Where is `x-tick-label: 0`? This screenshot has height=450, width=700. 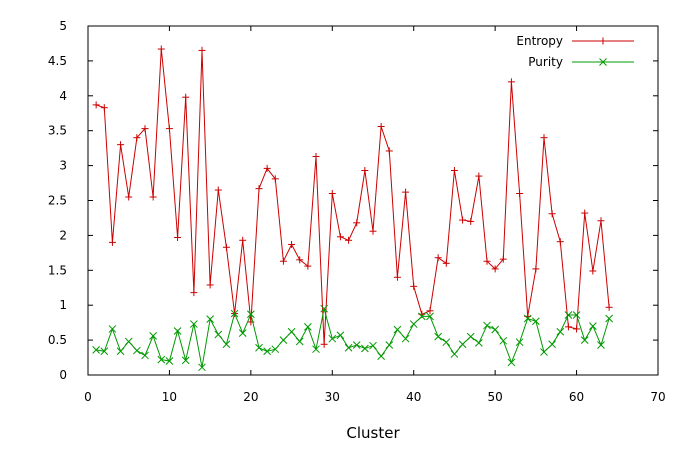
x-tick-label: 0 is located at coordinates (88, 397).